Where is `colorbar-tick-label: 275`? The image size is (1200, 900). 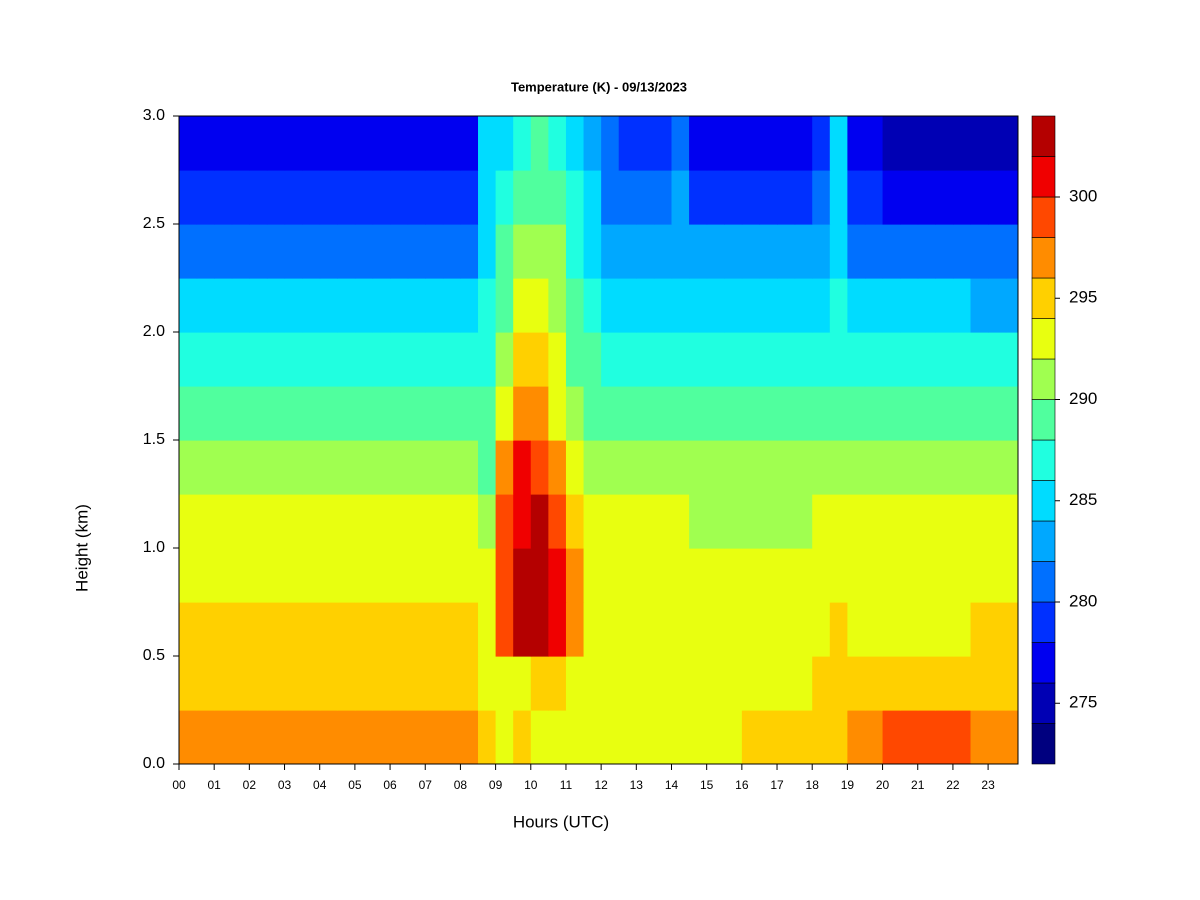 colorbar-tick-label: 275 is located at coordinates (1083, 702).